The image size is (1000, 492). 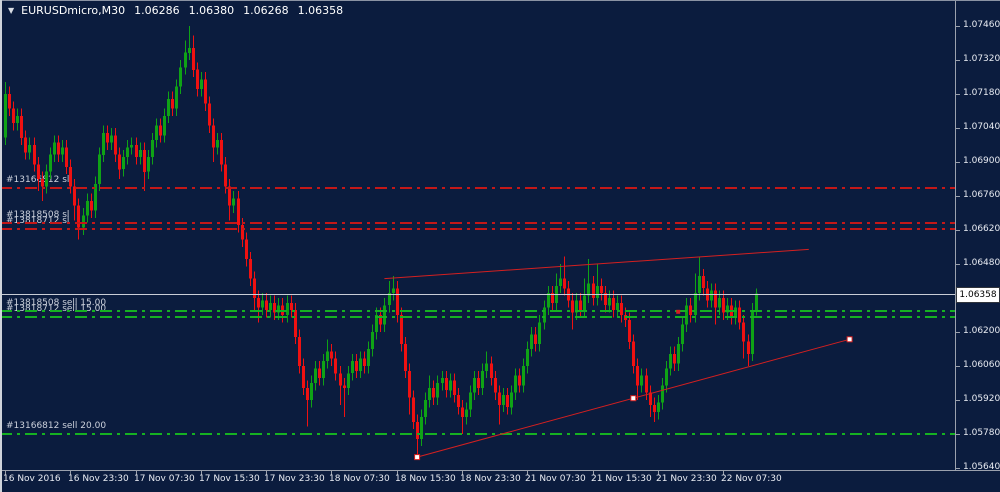 What do you see at coordinates (38, 221) in the screenshot?
I see `order-line-label: #13818712 sl` at bounding box center [38, 221].